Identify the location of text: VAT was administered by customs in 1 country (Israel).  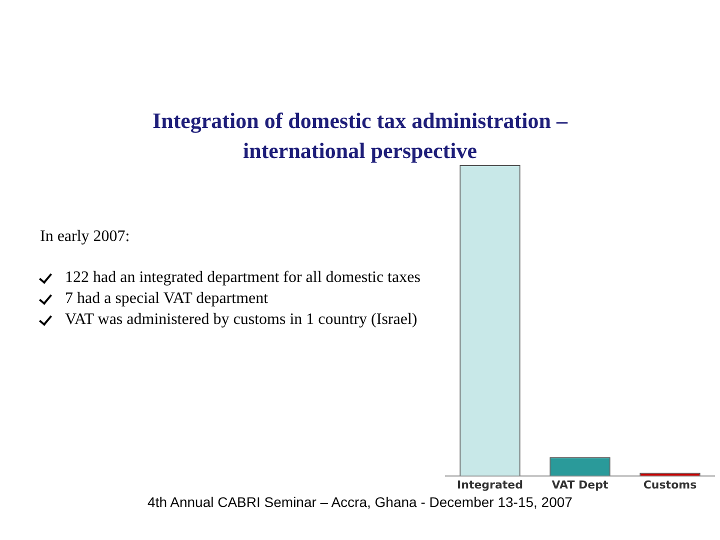
(241, 319).